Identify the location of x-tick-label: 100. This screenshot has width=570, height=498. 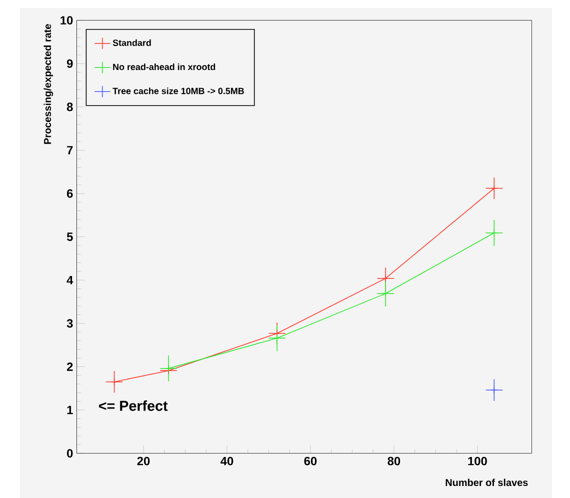
(477, 461).